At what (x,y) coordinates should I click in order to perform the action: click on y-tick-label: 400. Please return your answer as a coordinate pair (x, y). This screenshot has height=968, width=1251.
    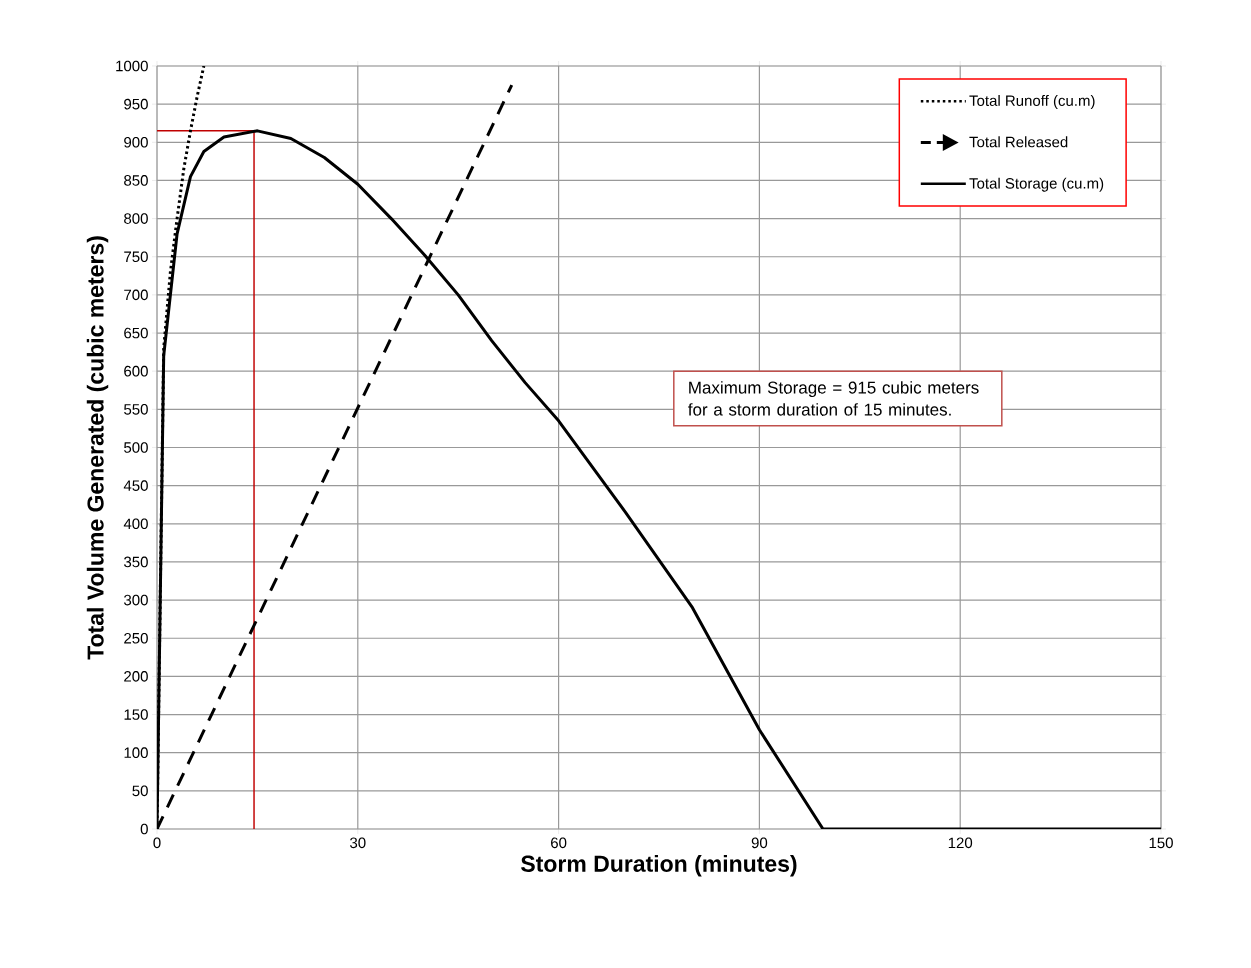
    Looking at the image, I should click on (135, 524).